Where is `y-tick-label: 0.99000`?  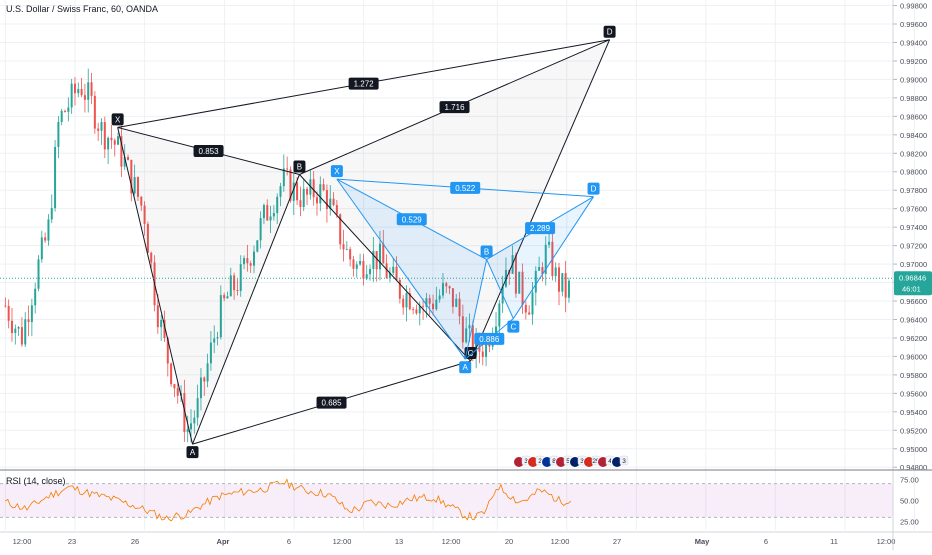
y-tick-label: 0.99000 is located at coordinates (913, 79).